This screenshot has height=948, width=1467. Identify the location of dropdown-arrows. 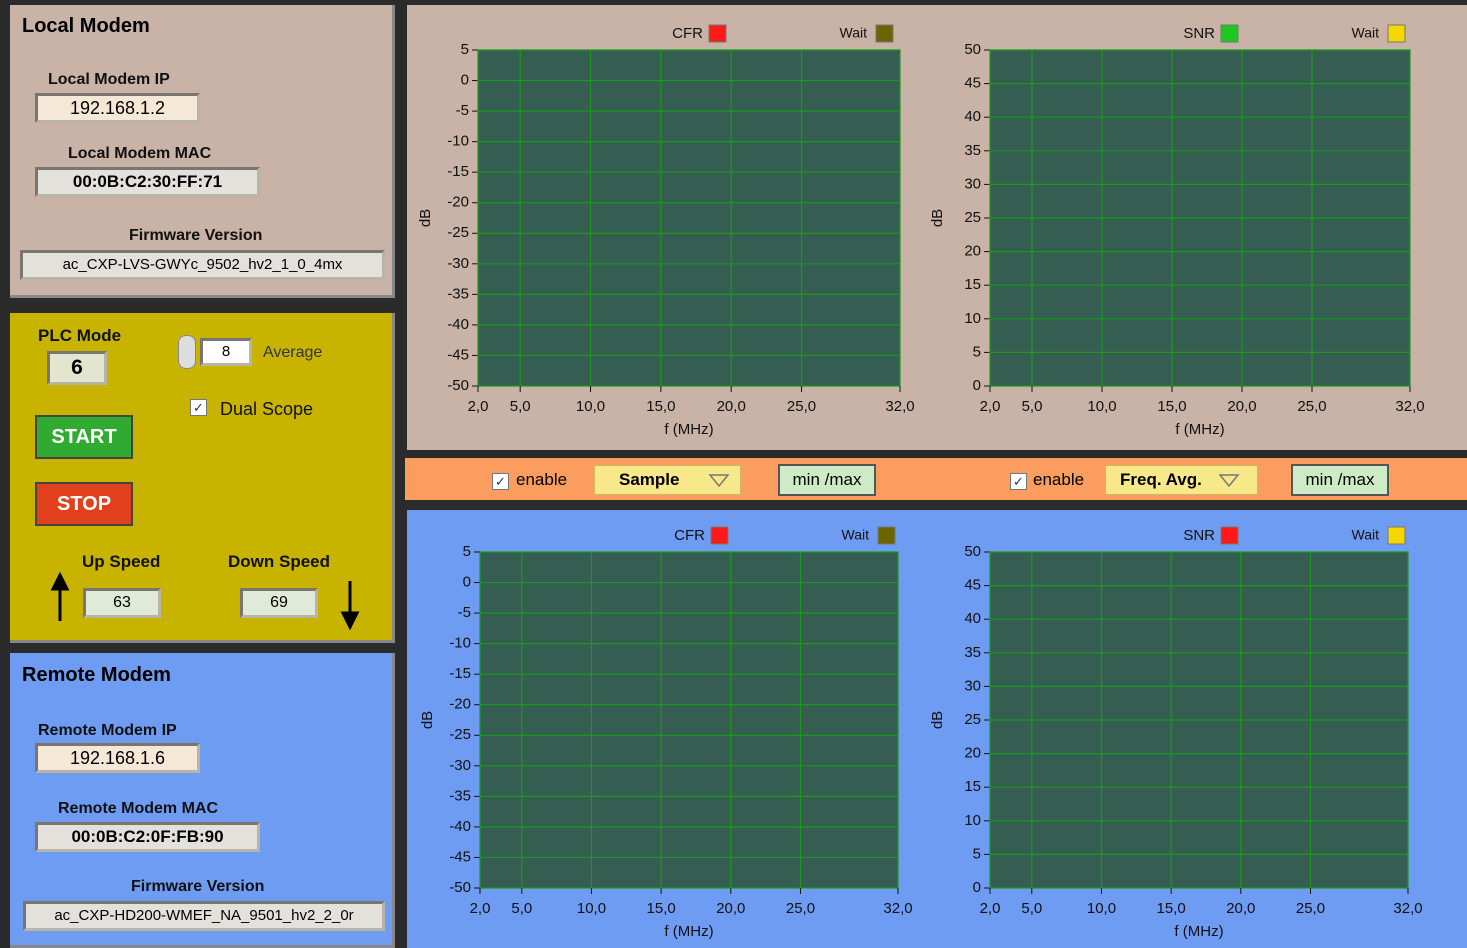
(974, 481).